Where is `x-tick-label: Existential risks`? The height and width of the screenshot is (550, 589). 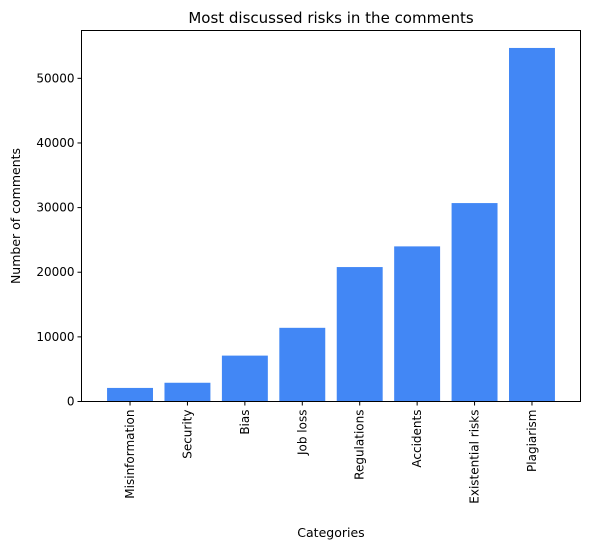
x-tick-label: Existential risks is located at coordinates (475, 456).